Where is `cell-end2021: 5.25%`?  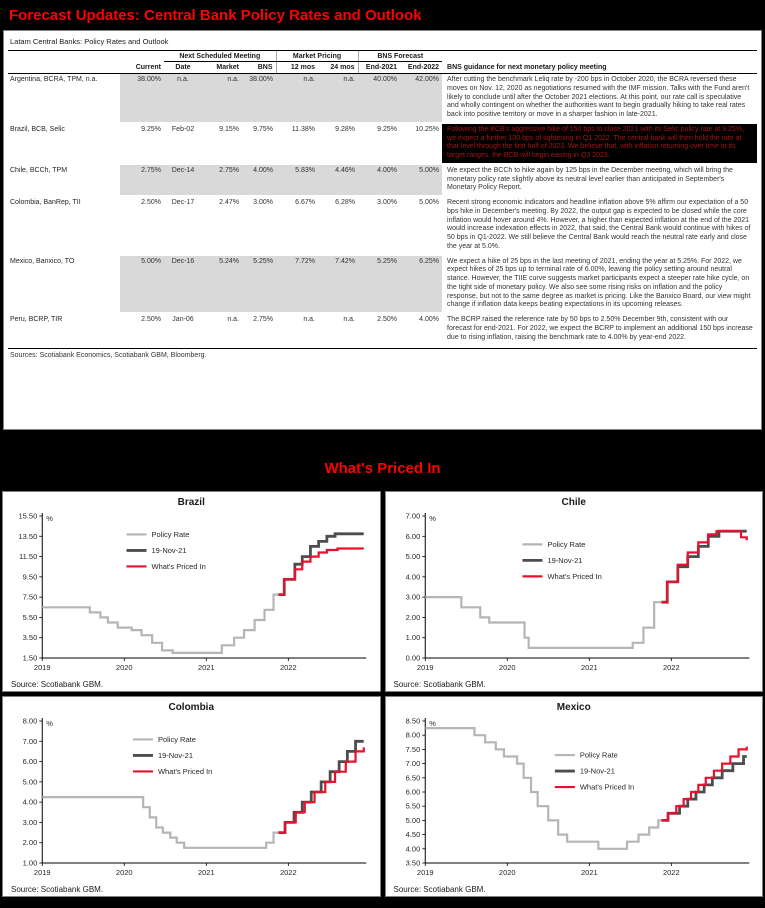
cell-end2021: 5.25% is located at coordinates (379, 283).